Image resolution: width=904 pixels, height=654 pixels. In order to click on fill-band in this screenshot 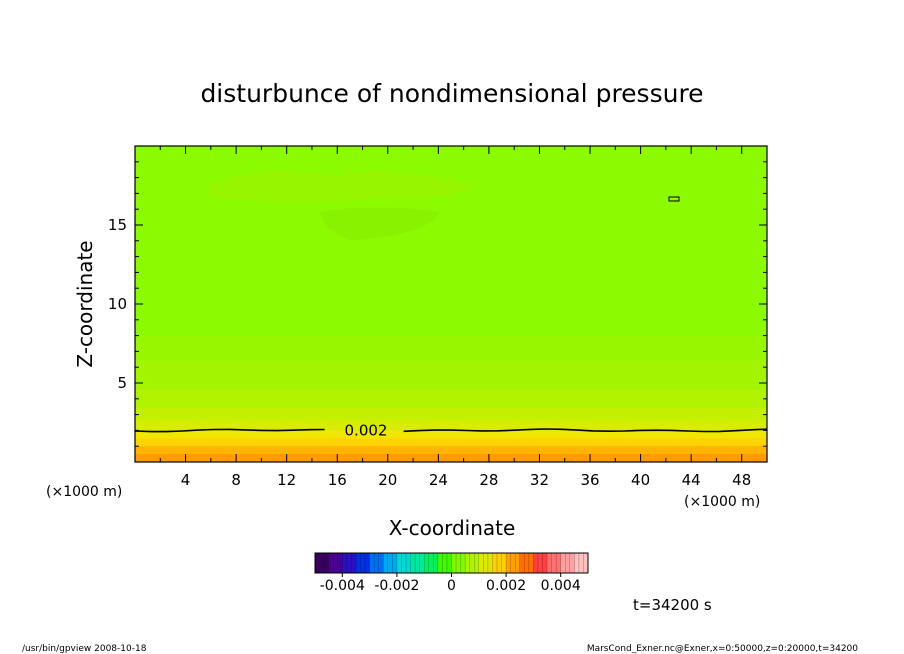, I will do `click(451, 458)`.